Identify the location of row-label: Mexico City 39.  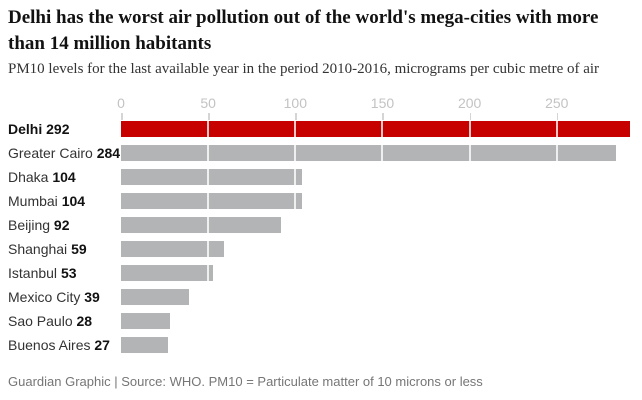
(64, 297).